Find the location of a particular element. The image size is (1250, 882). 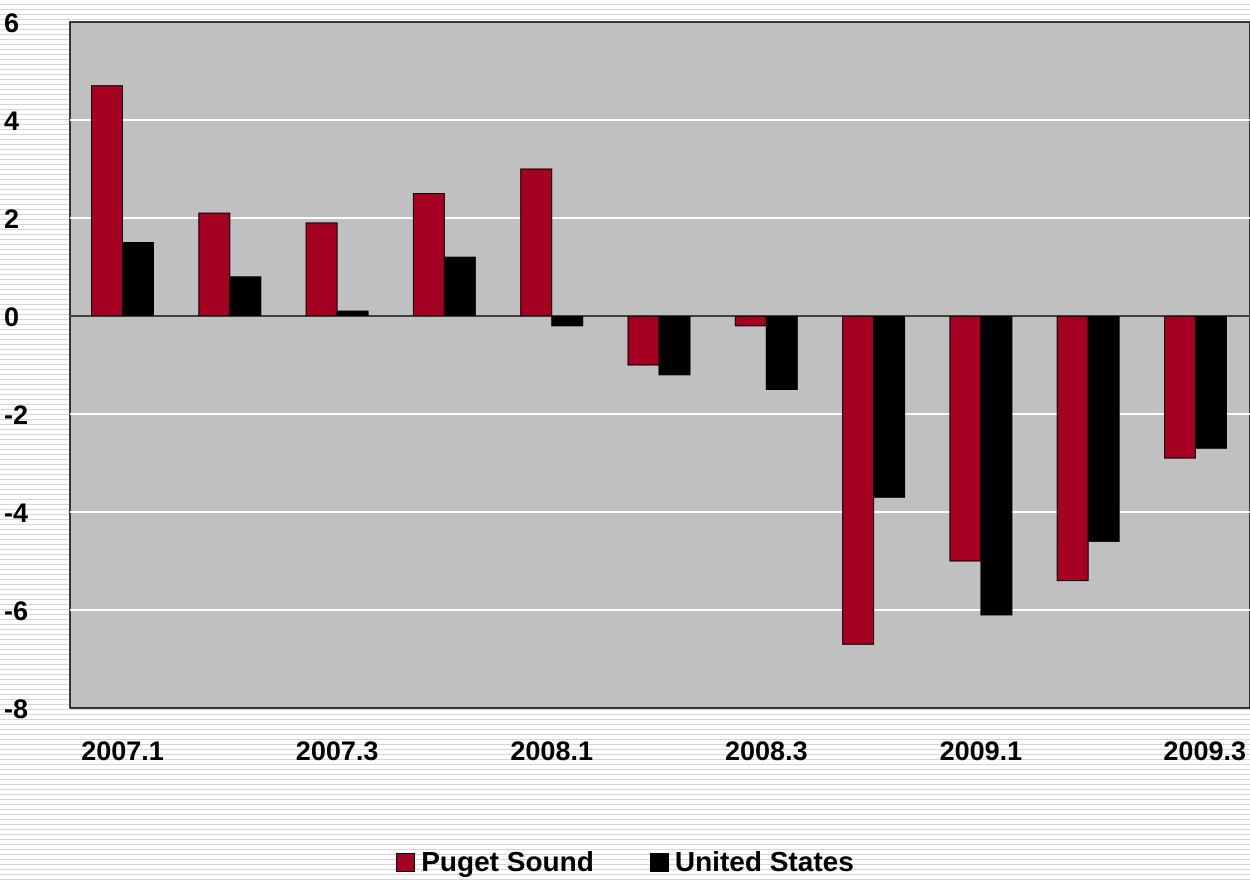

bar-united-states-2009.2 is located at coordinates (1103, 428).